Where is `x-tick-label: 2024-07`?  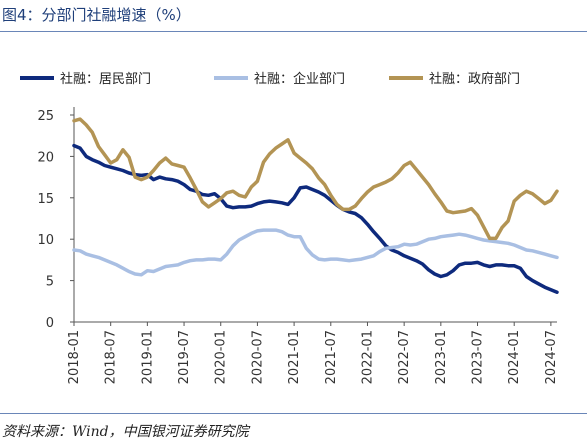 x-tick-label: 2024-07 is located at coordinates (551, 357).